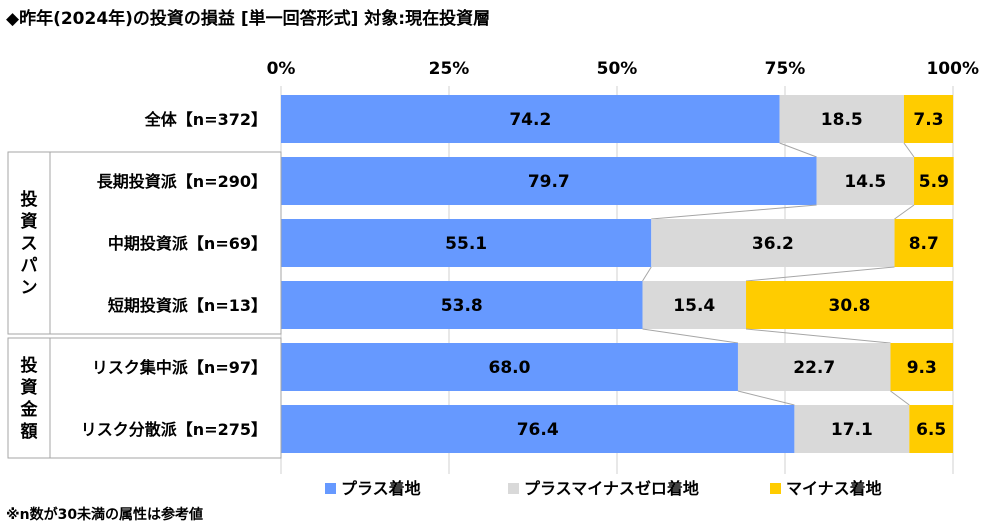 The width and height of the screenshot is (1000, 529). Describe the element at coordinates (187, 305) in the screenshot. I see `category-label: 短期投資派【n=13】` at that location.